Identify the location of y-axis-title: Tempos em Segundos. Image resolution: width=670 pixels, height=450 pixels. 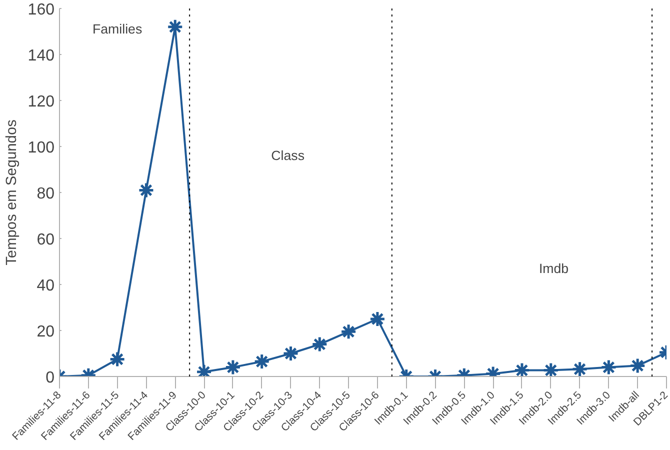
(12, 193).